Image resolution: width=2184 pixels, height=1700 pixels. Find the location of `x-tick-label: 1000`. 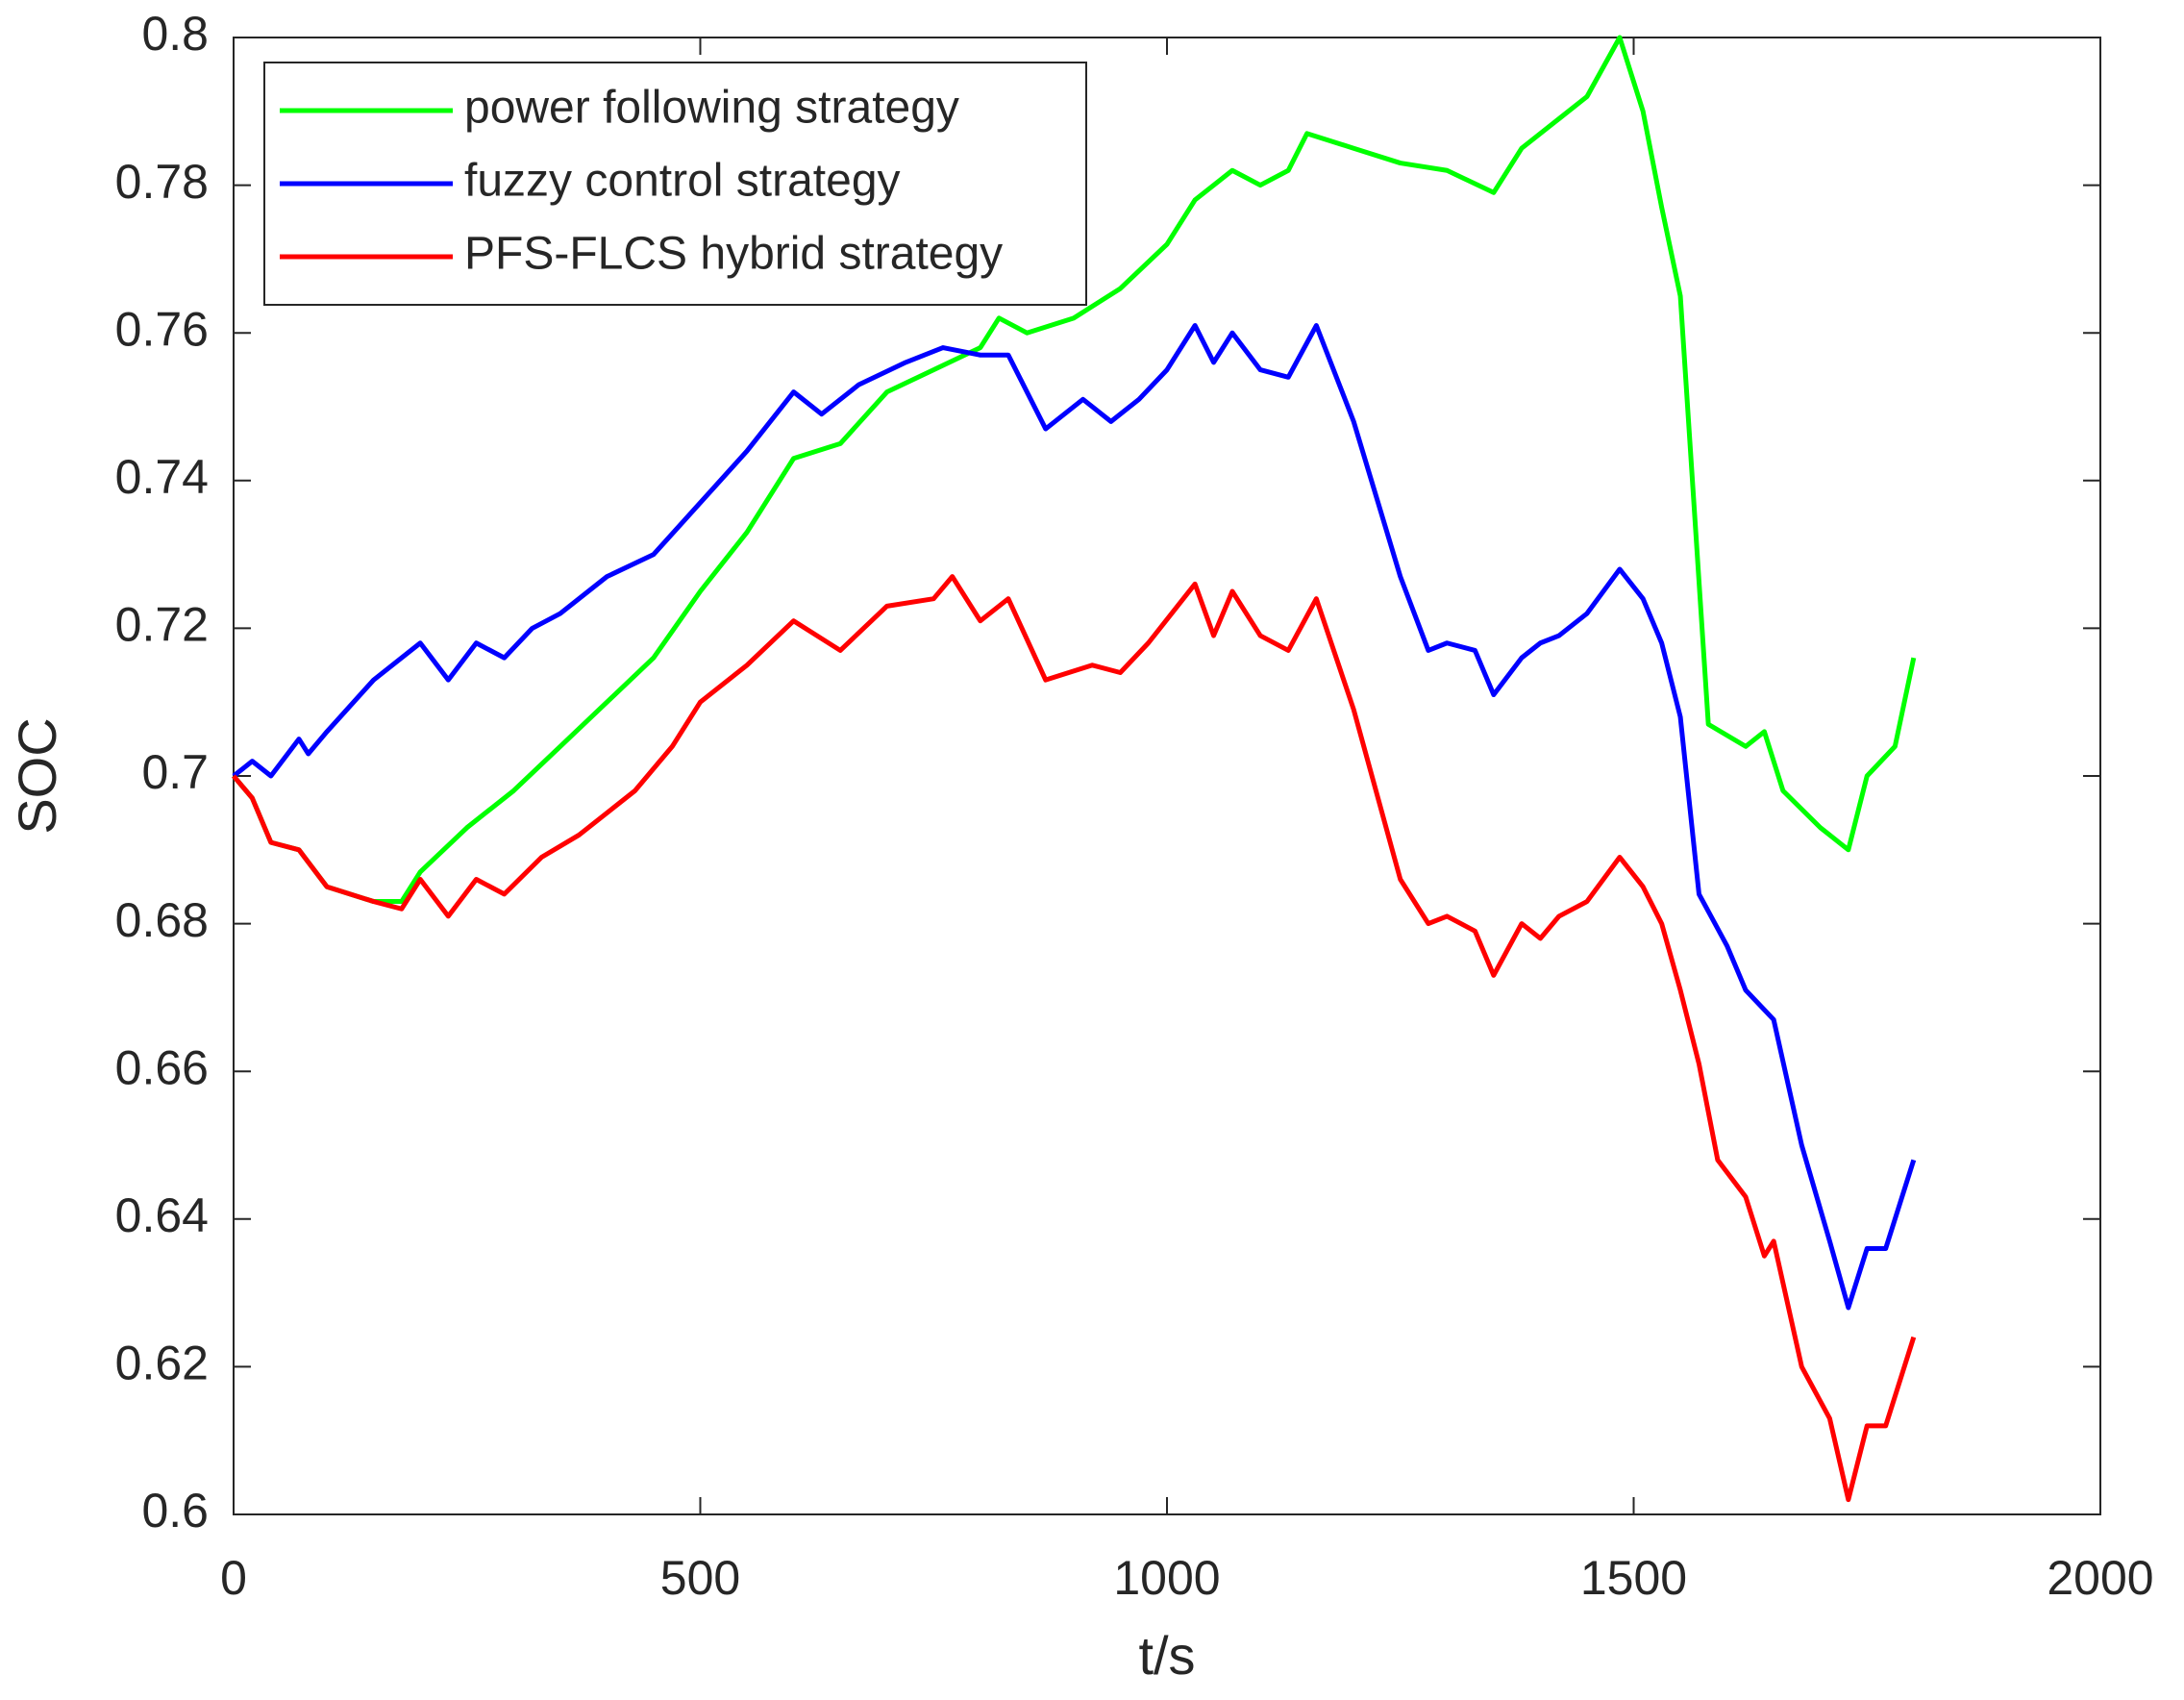

x-tick-label: 1000 is located at coordinates (1167, 1578).